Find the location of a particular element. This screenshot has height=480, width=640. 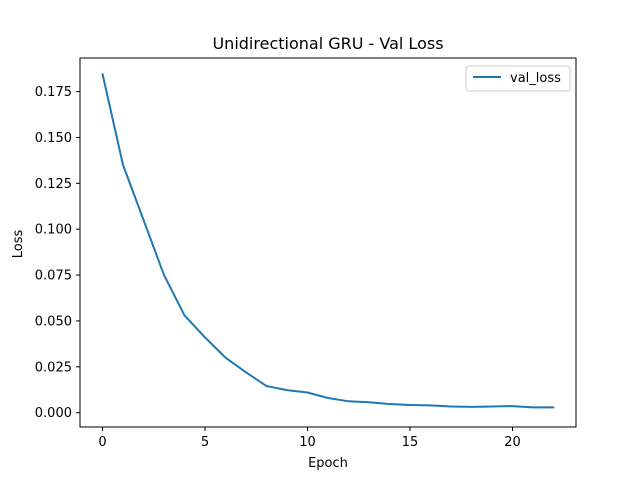

y-tick-label-4: 0.100 is located at coordinates (53, 230).